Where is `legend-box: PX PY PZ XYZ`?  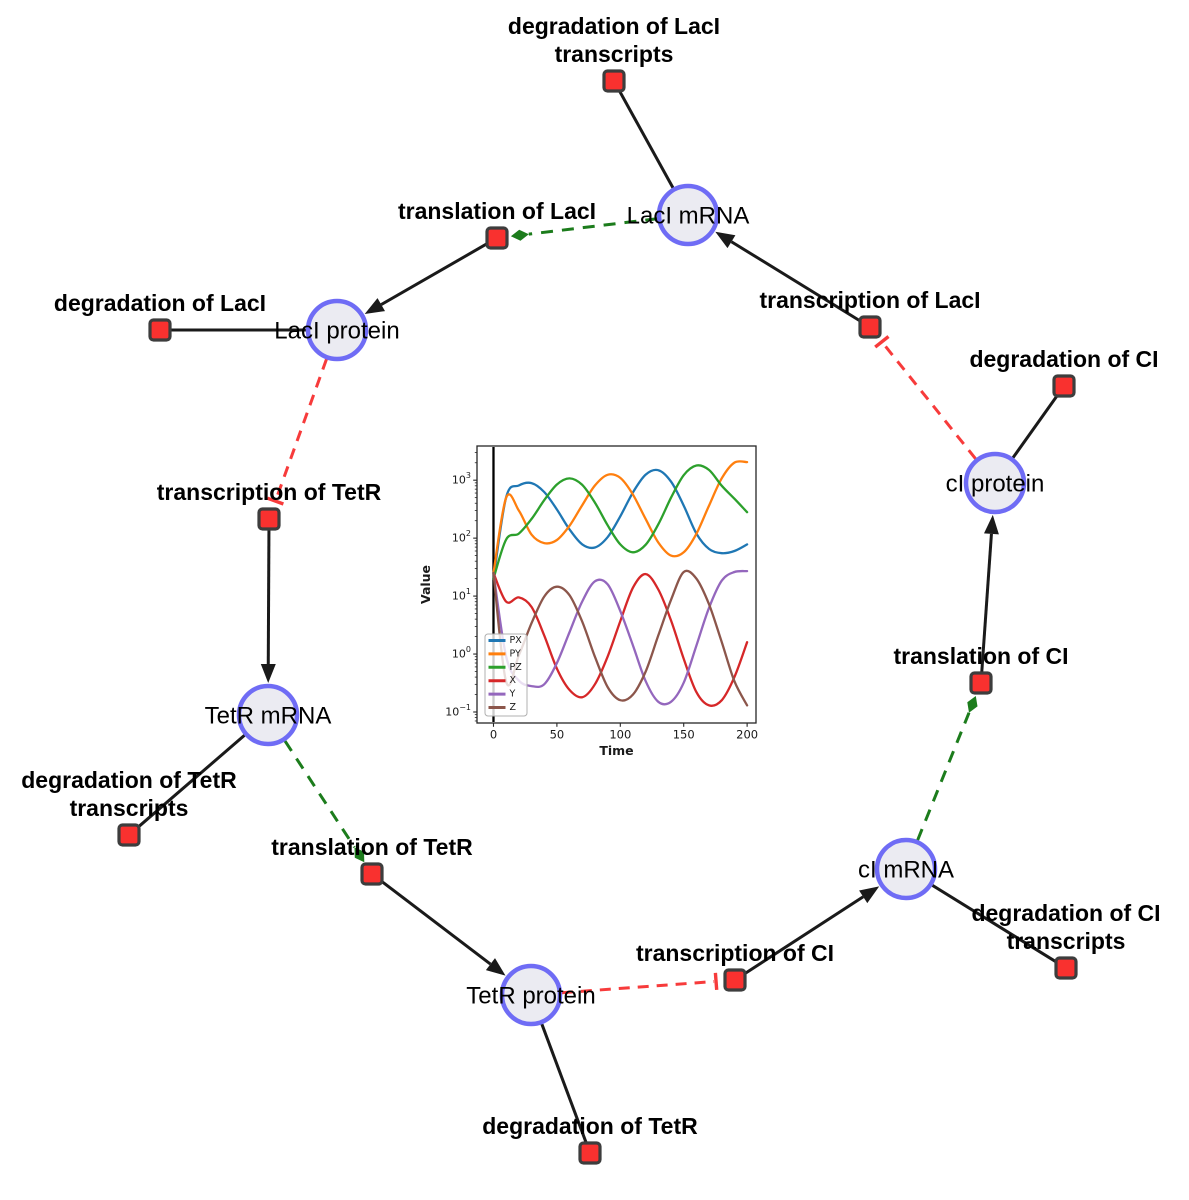
legend-box: PX PY PZ XYZ is located at coordinates (506, 675).